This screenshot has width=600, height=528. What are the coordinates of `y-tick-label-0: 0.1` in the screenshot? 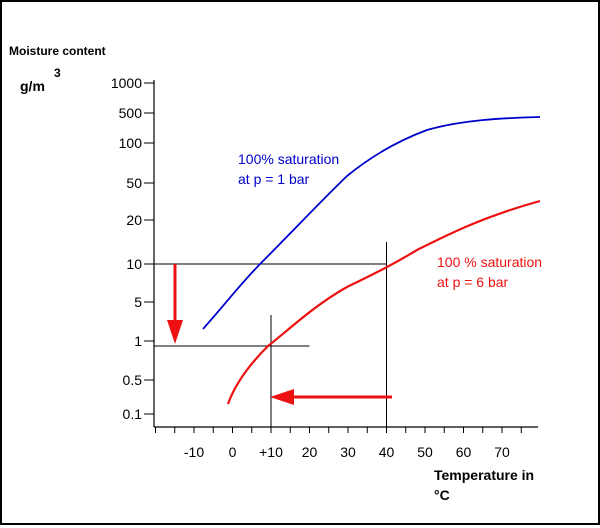 It's located at (133, 414).